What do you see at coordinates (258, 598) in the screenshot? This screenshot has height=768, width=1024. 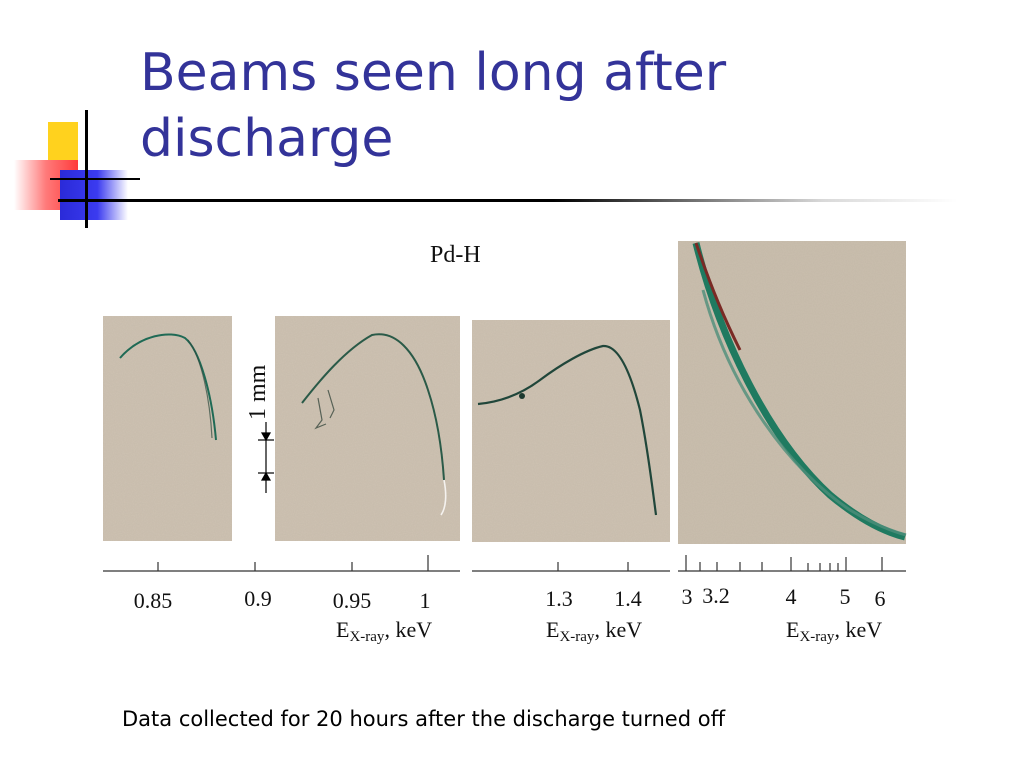 I see `tick-label: 0.9` at bounding box center [258, 598].